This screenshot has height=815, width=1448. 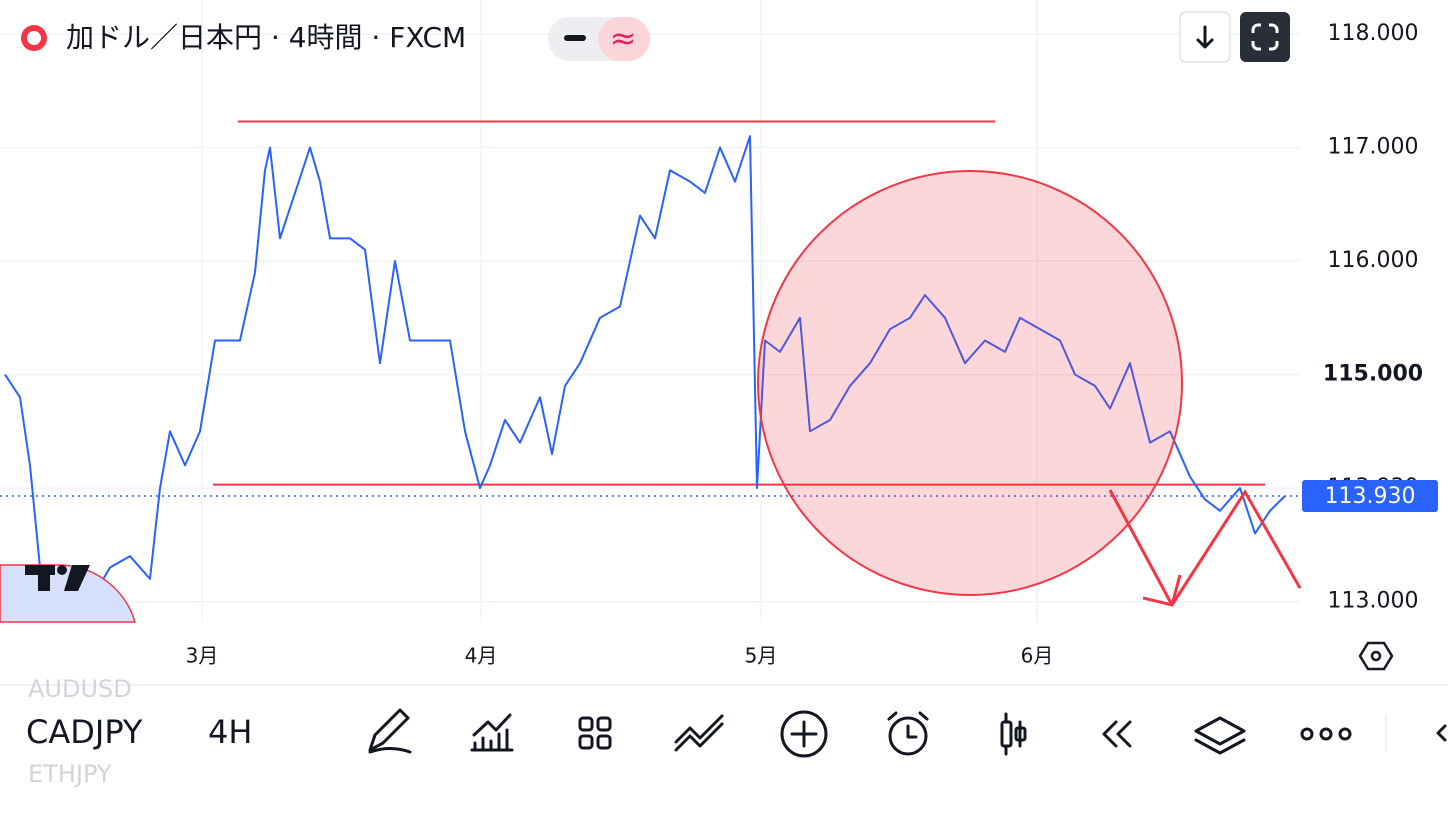 I want to click on y-tick-label: 118.000, so click(x=1373, y=33).